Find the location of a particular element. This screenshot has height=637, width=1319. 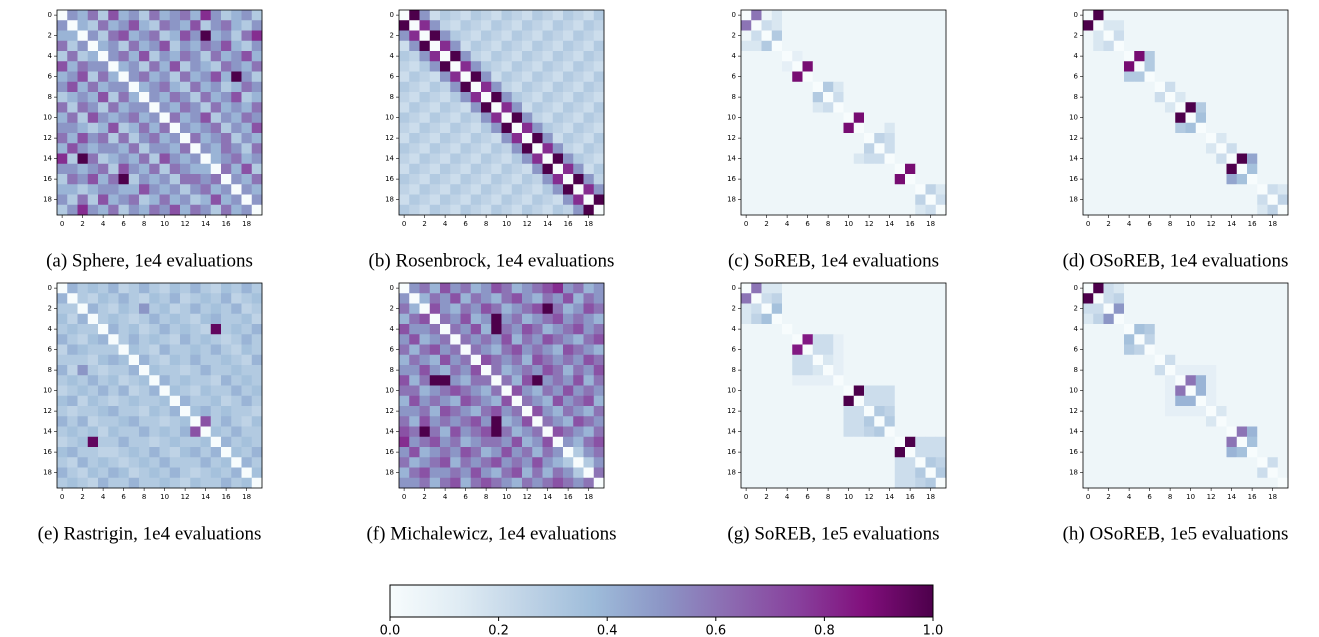

y-tick-label: 0 is located at coordinates (734, 15).